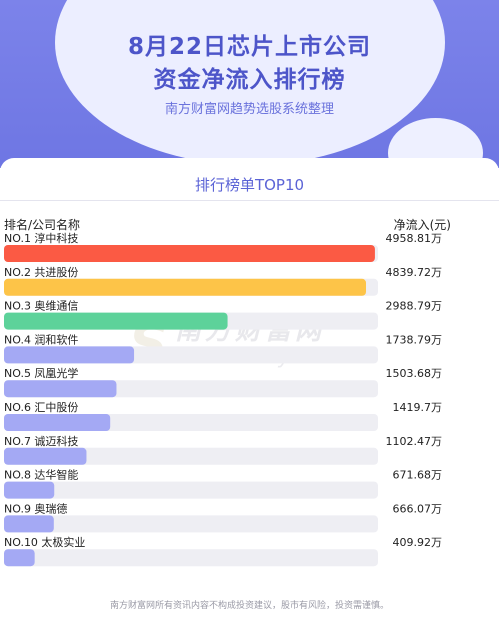  Describe the element at coordinates (414, 441) in the screenshot. I see `value-label: 1102.47万` at that location.